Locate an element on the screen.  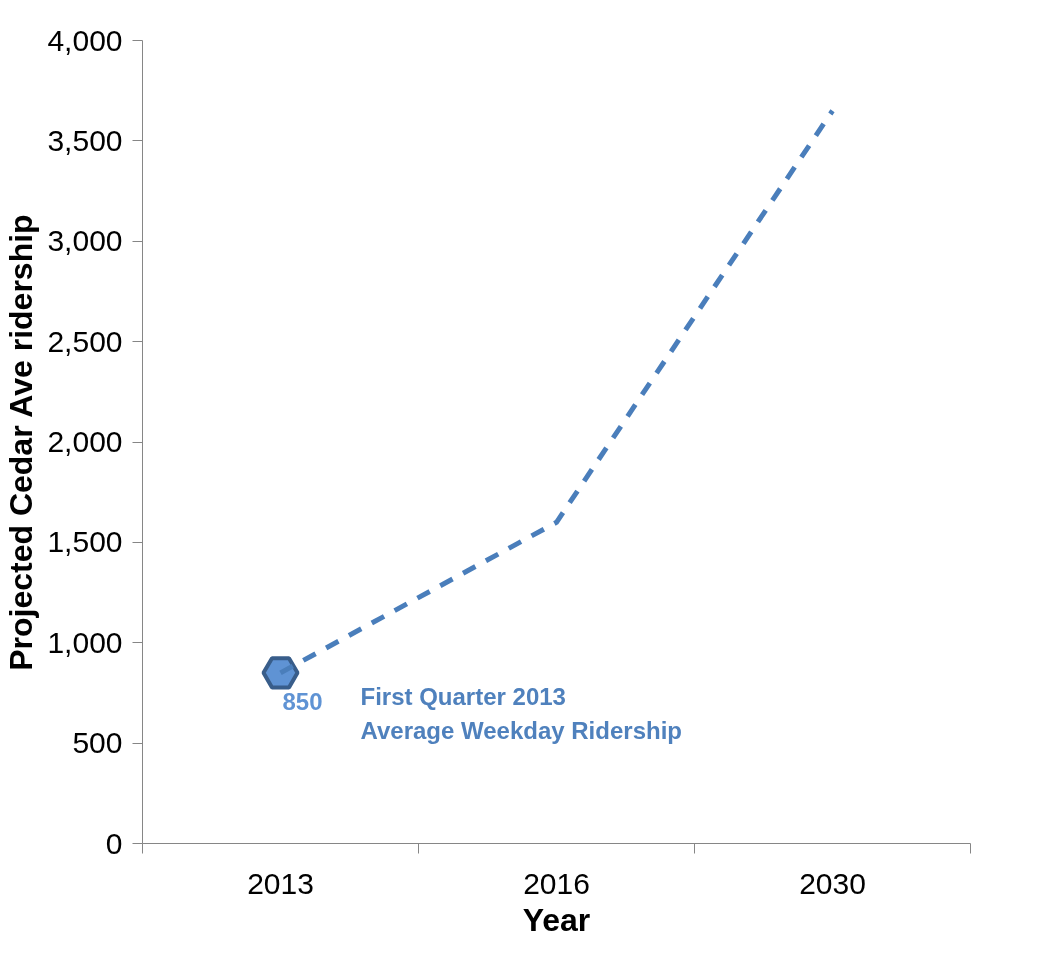
x-tick-label: 2016 is located at coordinates (556, 883).